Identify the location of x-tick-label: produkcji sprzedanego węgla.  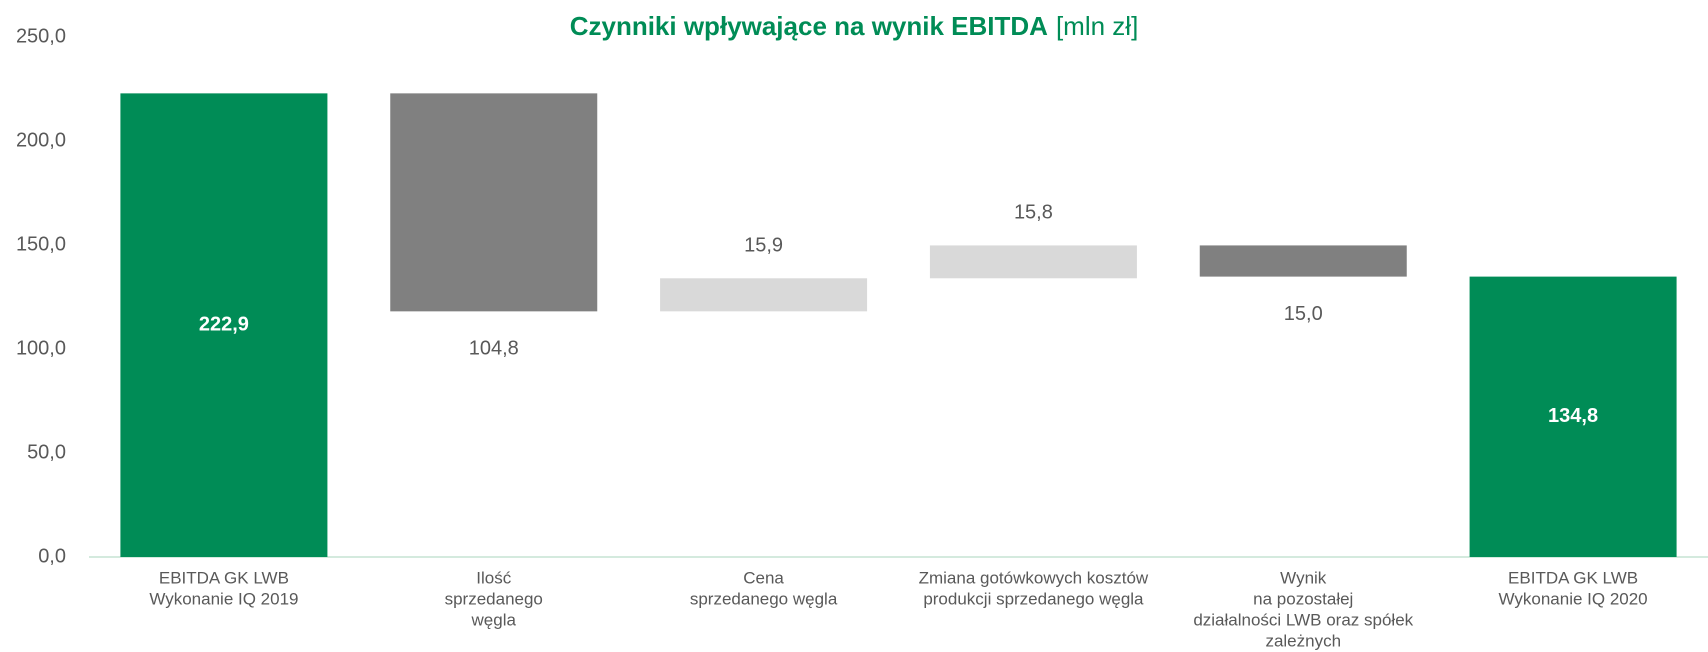
(1033, 598).